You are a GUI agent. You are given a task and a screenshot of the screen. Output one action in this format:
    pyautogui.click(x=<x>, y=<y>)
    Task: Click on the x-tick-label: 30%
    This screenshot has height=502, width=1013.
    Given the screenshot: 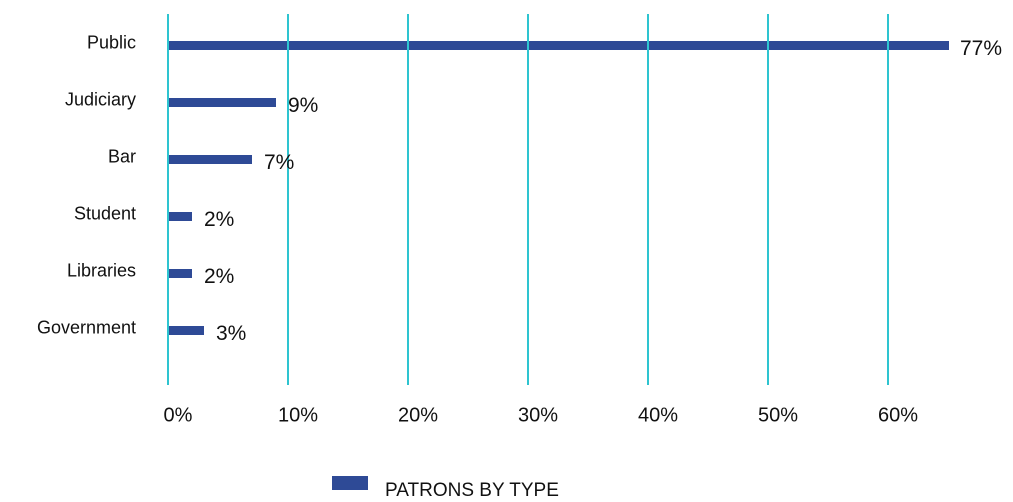 What is the action you would take?
    pyautogui.click(x=538, y=415)
    